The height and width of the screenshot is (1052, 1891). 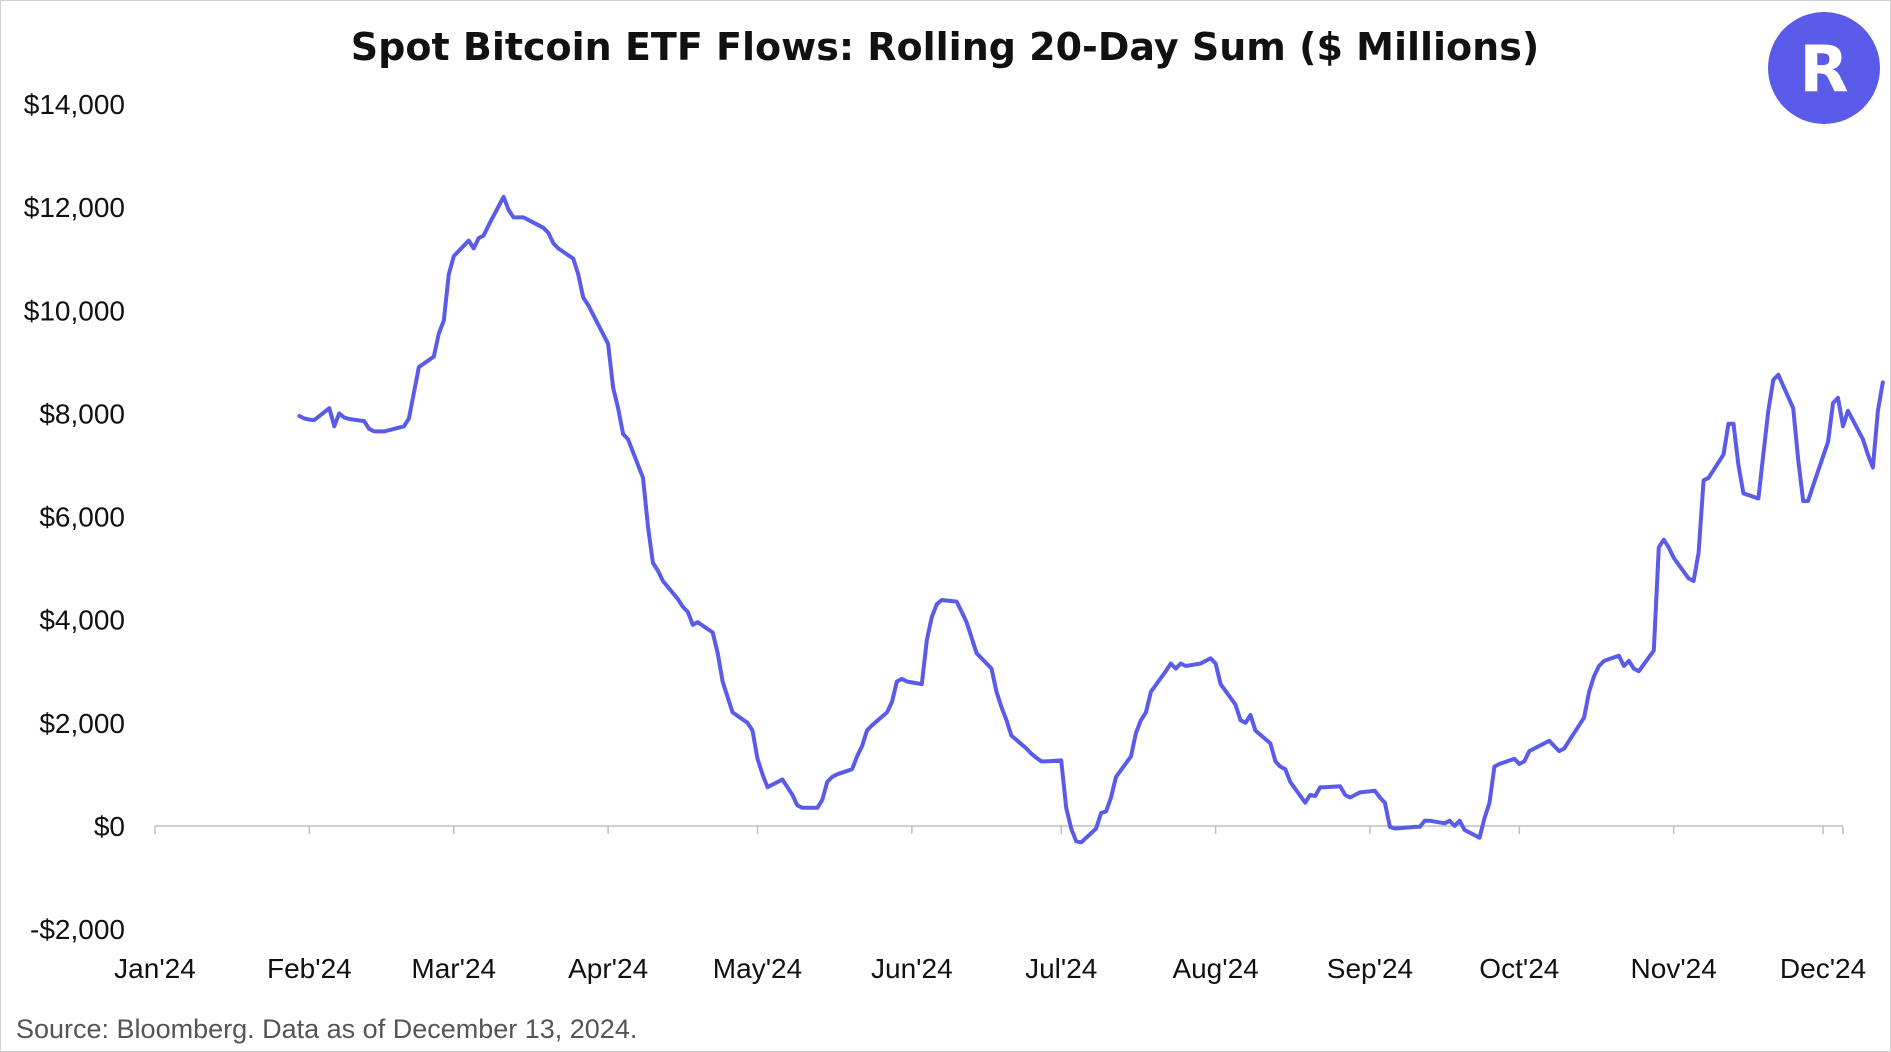 What do you see at coordinates (155, 968) in the screenshot?
I see `x-tick-label: Jan'24` at bounding box center [155, 968].